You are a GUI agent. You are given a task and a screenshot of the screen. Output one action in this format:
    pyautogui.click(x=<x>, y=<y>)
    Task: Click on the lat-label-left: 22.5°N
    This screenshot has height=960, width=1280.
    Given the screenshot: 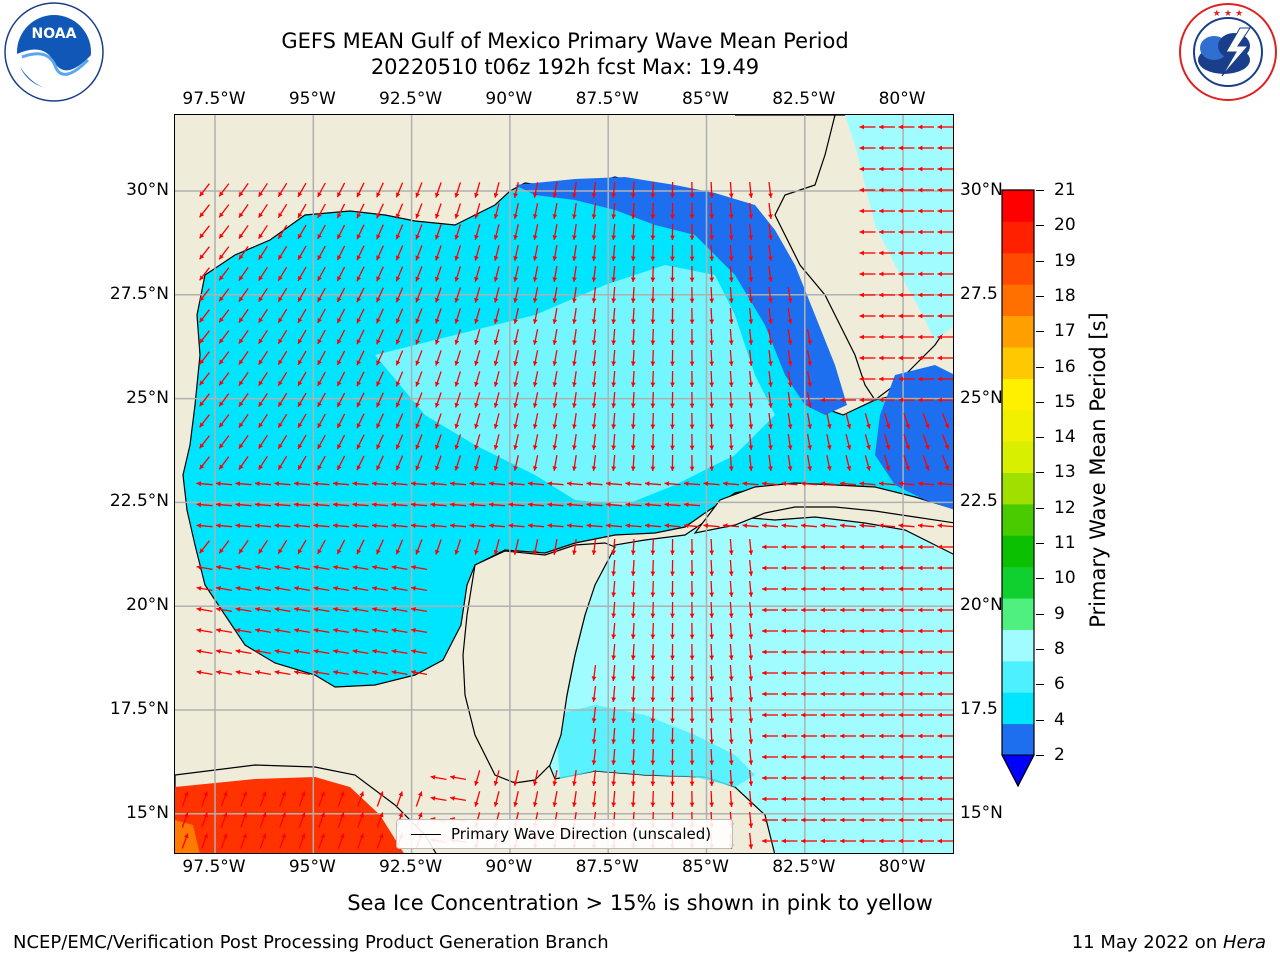 What is the action you would take?
    pyautogui.click(x=139, y=501)
    